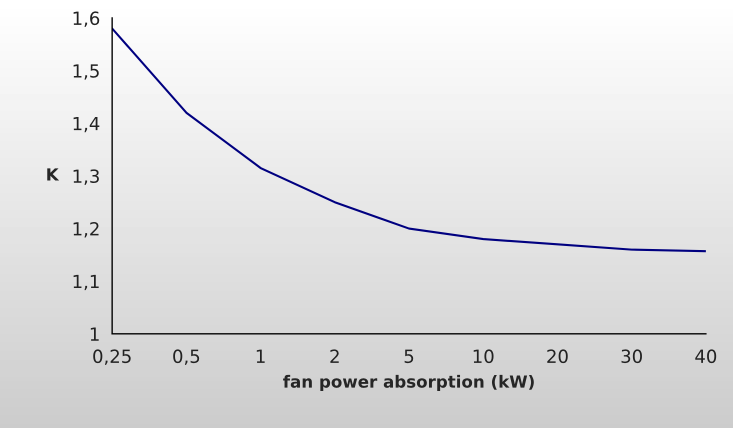 The width and height of the screenshot is (733, 428). Describe the element at coordinates (112, 357) in the screenshot. I see `x-tick-label: 0,25` at that location.